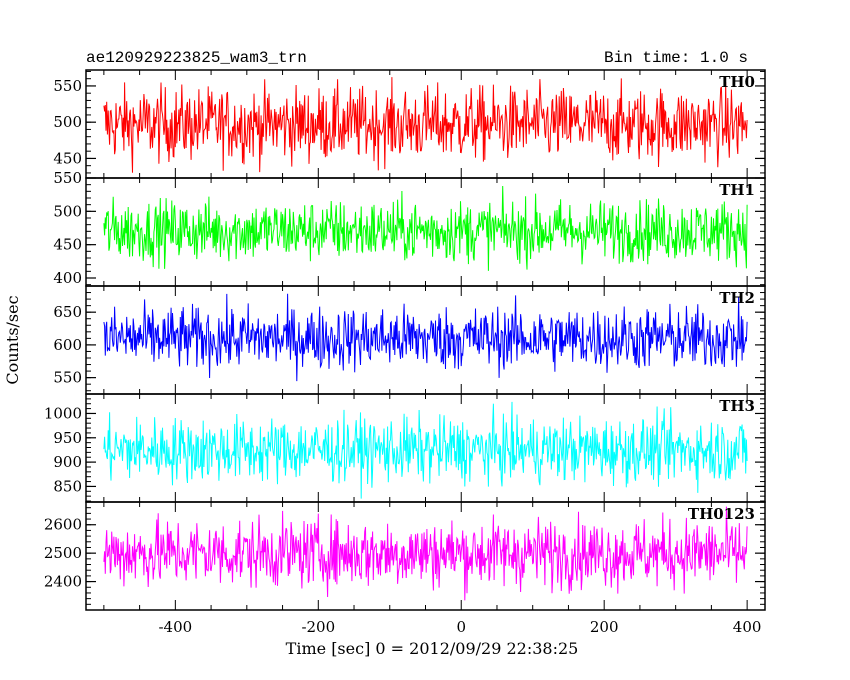 This screenshot has width=850, height=680. Describe the element at coordinates (196, 58) in the screenshot. I see `chart-title: ae120929223825_wam3_trn` at that location.